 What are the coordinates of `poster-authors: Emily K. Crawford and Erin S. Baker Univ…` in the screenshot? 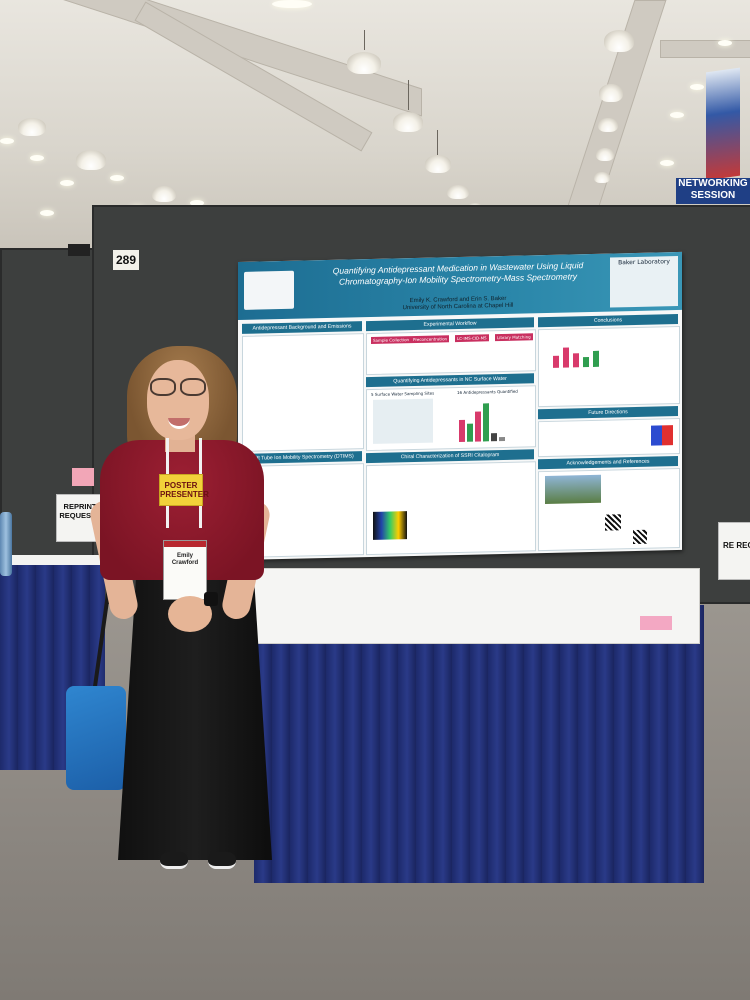 It's located at (458, 303).